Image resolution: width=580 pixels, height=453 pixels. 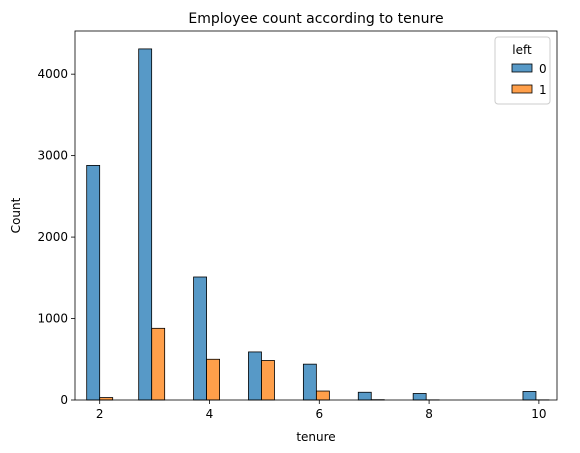 I want to click on y-ticks: 0 1000 2000 3000 4000, so click(x=56, y=237).